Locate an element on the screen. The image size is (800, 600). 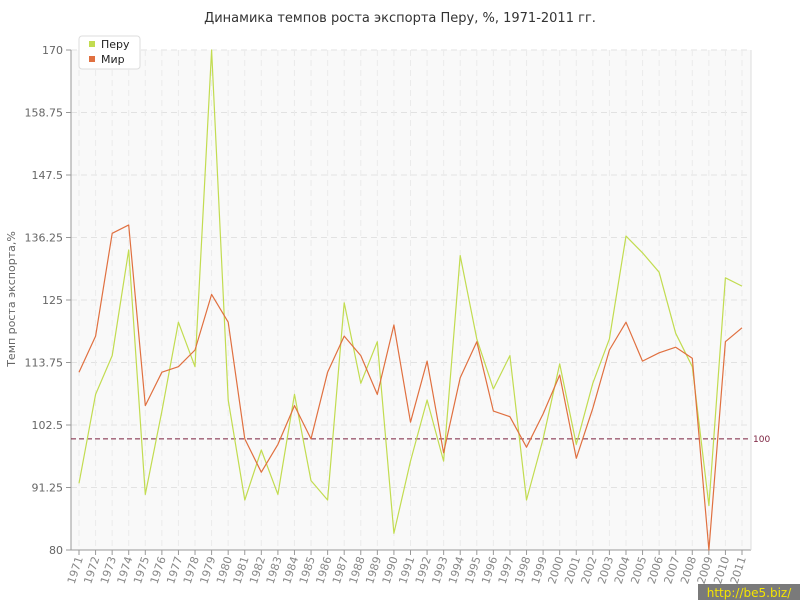
y-tick-label: 158.75 is located at coordinates (44, 113).